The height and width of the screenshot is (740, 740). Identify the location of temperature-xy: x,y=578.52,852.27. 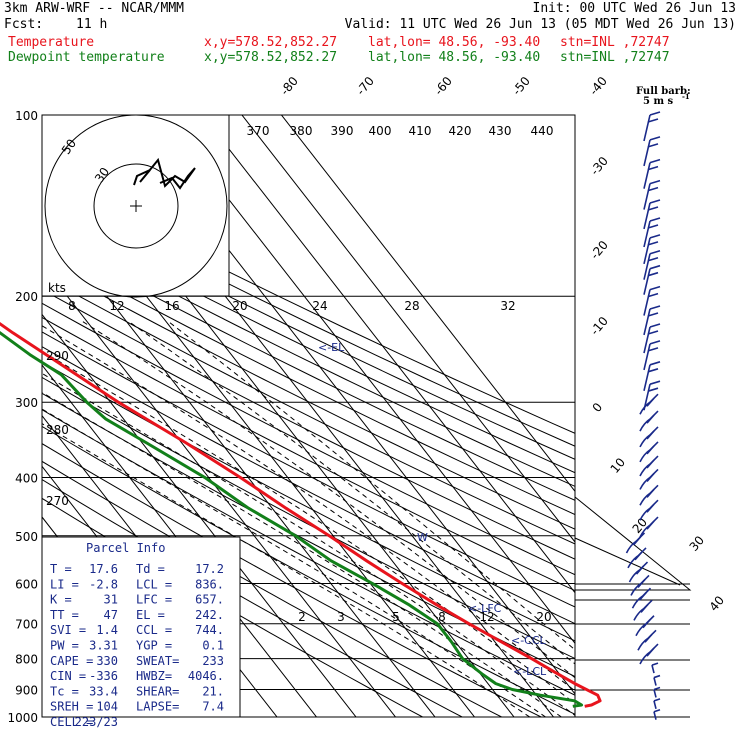
(271, 42).